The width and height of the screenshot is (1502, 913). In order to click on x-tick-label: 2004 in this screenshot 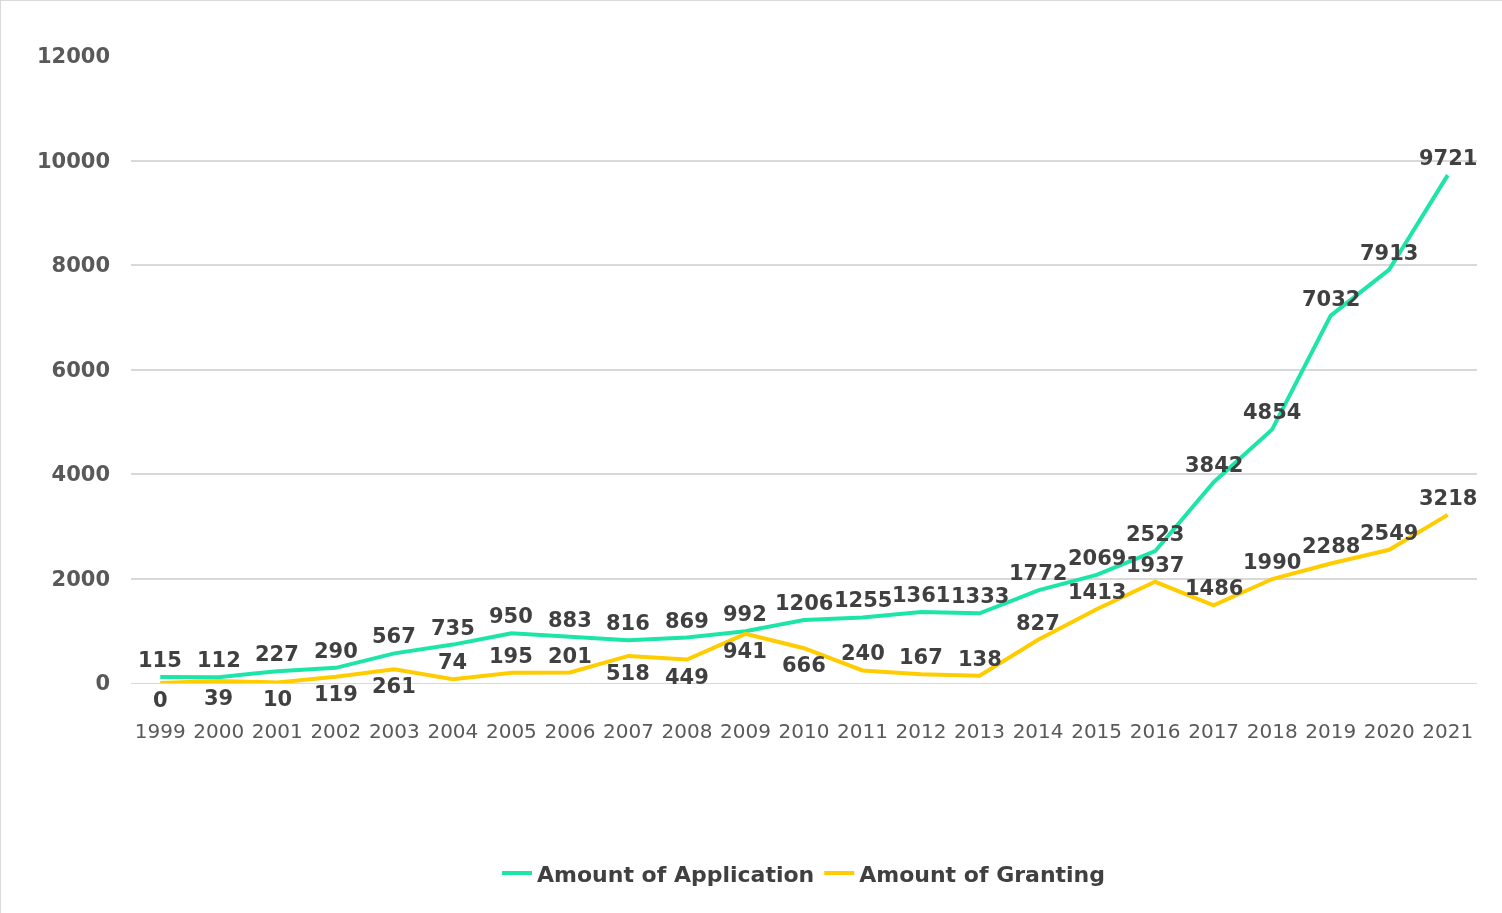, I will do `click(453, 731)`.